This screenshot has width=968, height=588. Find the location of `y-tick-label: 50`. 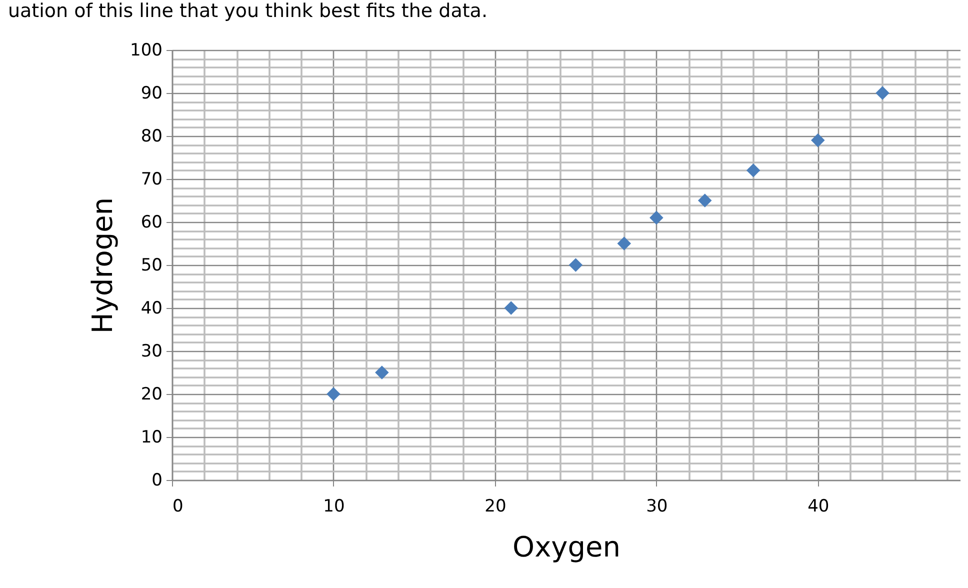

y-tick-label: 50 is located at coordinates (151, 266).